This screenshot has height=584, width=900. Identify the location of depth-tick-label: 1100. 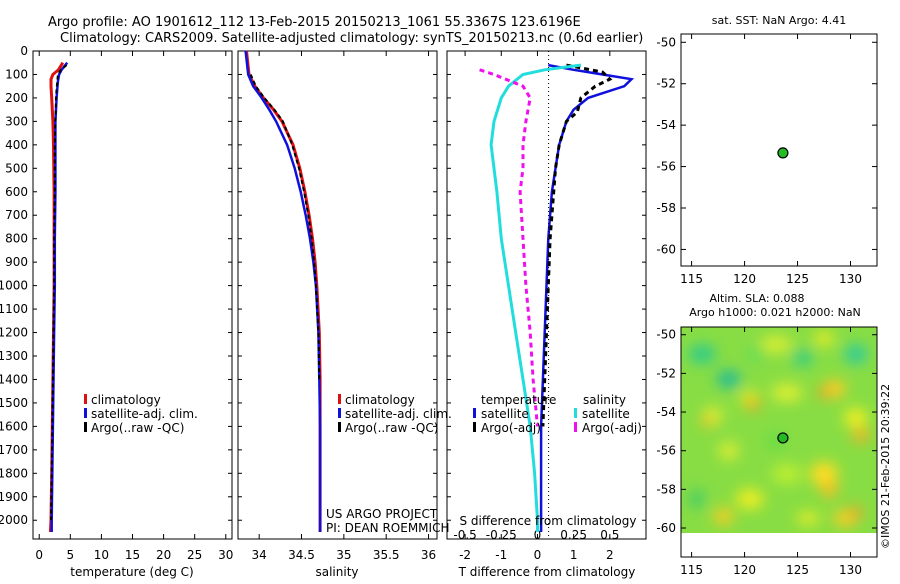
(14, 309).